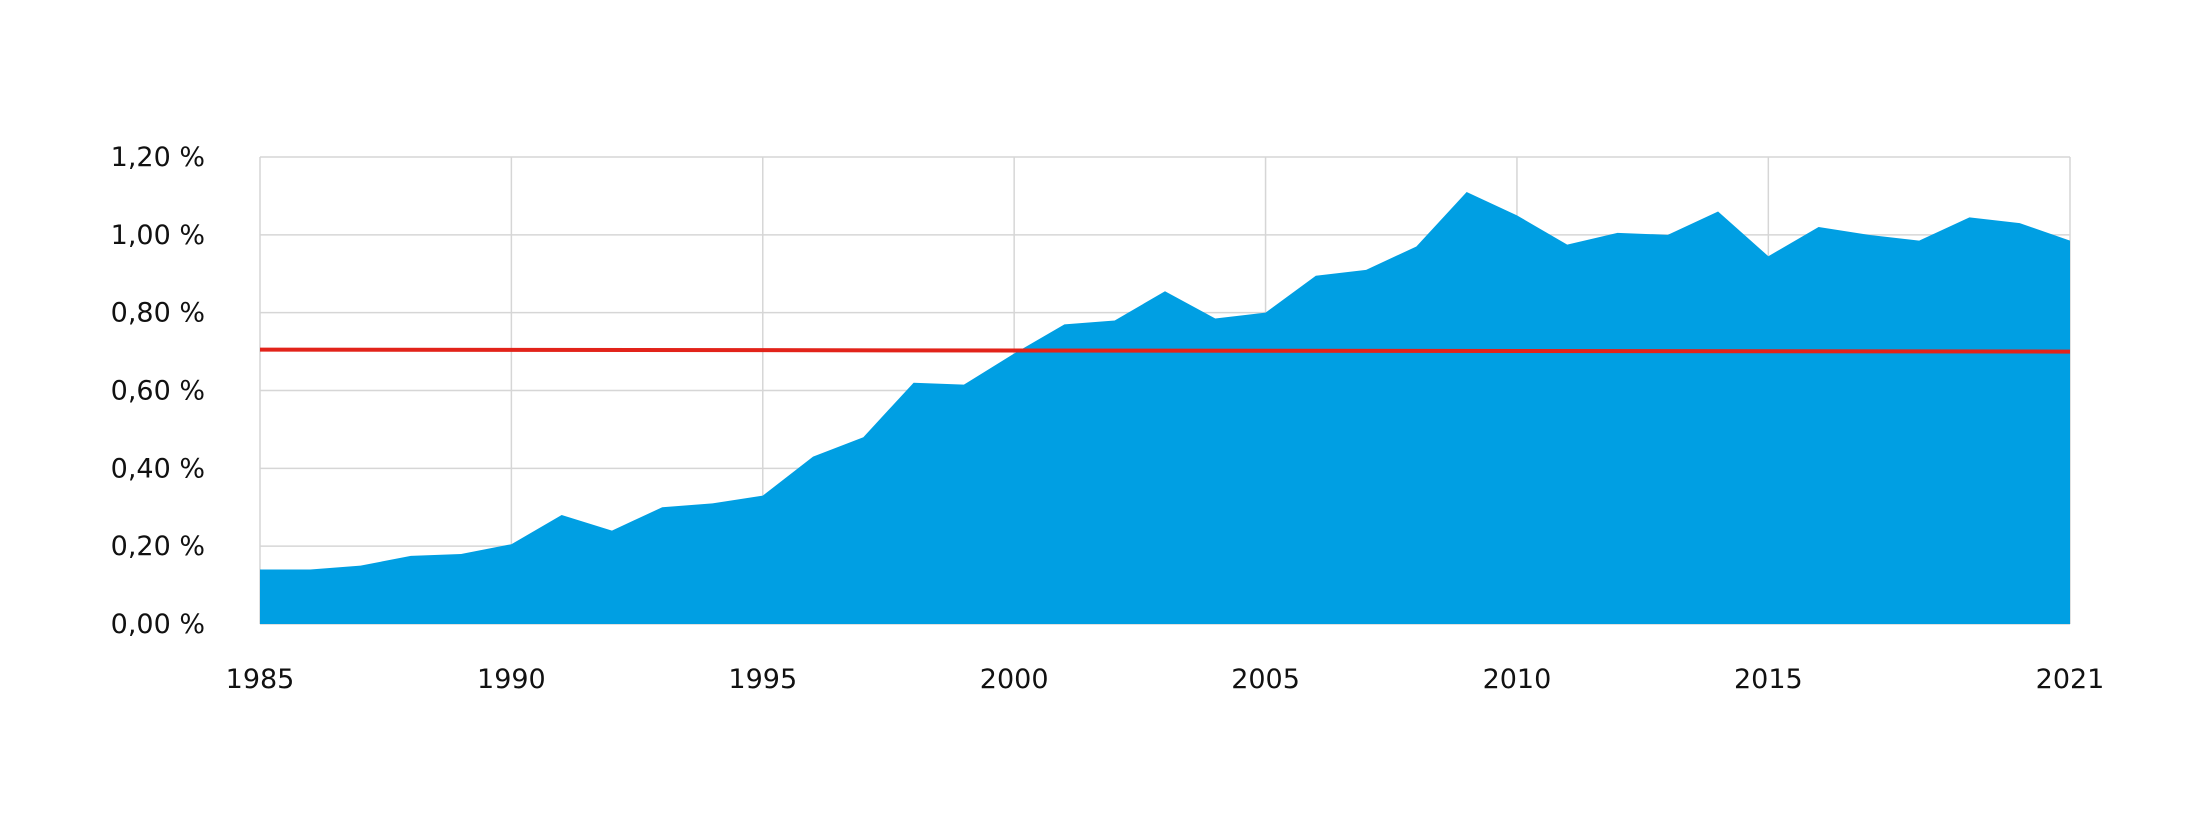 The width and height of the screenshot is (2185, 827). Describe the element at coordinates (1014, 679) in the screenshot. I see `x-tick-label: 2000` at that location.